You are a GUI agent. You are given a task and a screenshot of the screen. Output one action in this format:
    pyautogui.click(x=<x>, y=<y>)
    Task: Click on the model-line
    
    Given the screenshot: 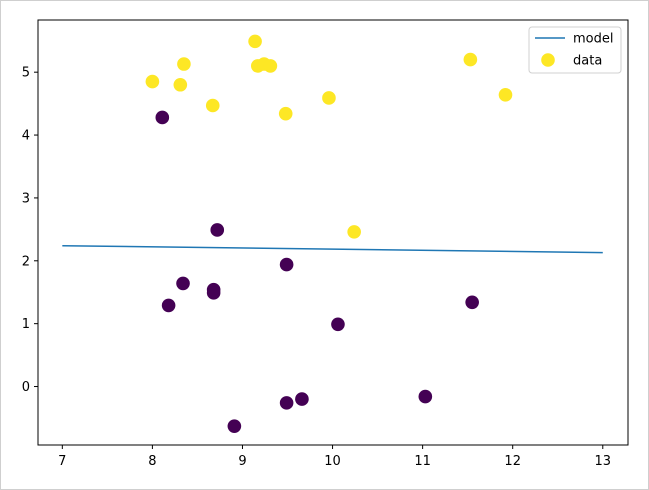 What is the action you would take?
    pyautogui.click(x=332, y=249)
    